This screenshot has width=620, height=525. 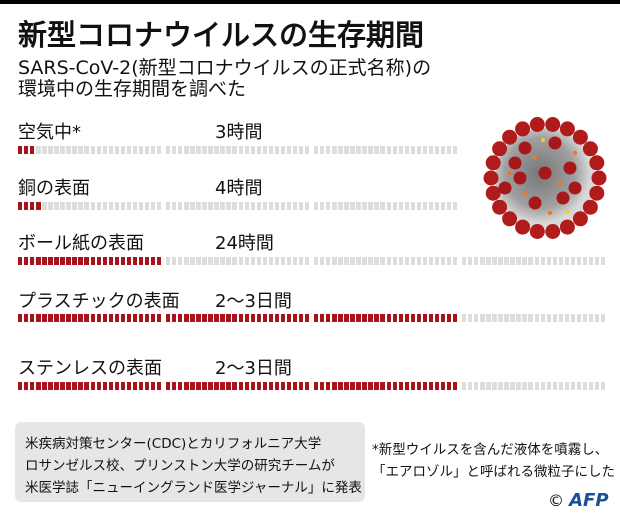 I want to click on copyright-symbol: ©, so click(x=556, y=500).